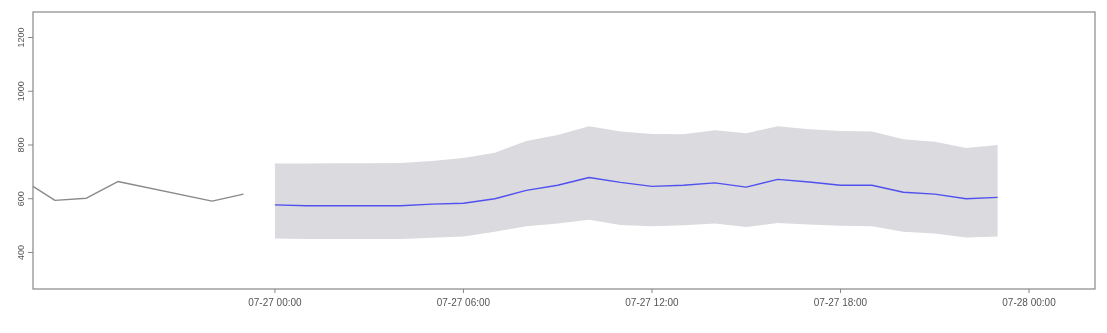 Image resolution: width=1107 pixels, height=333 pixels. I want to click on x-tick-label: 07-27 00:00, so click(275, 302).